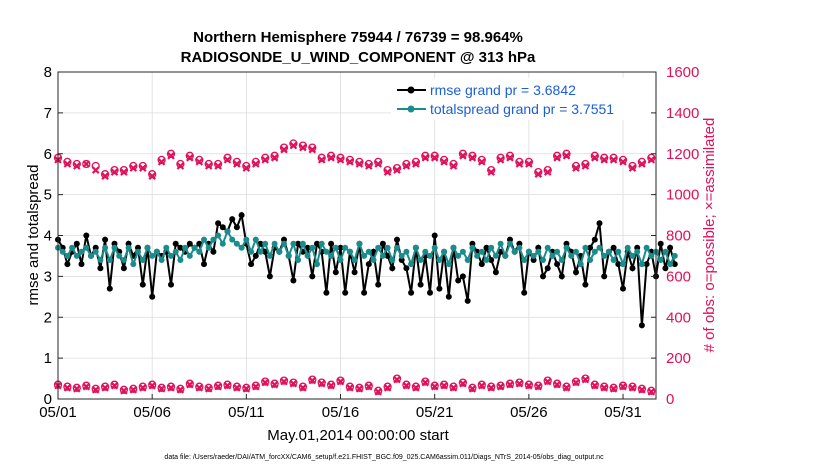  What do you see at coordinates (246, 412) in the screenshot?
I see `x-tick-label: 05/11` at bounding box center [246, 412].